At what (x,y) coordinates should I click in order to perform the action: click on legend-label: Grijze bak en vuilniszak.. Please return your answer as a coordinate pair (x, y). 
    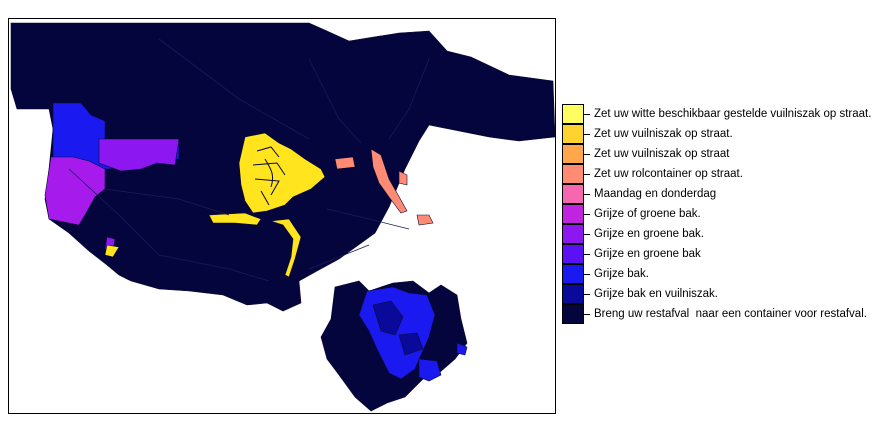
    Looking at the image, I should click on (656, 294).